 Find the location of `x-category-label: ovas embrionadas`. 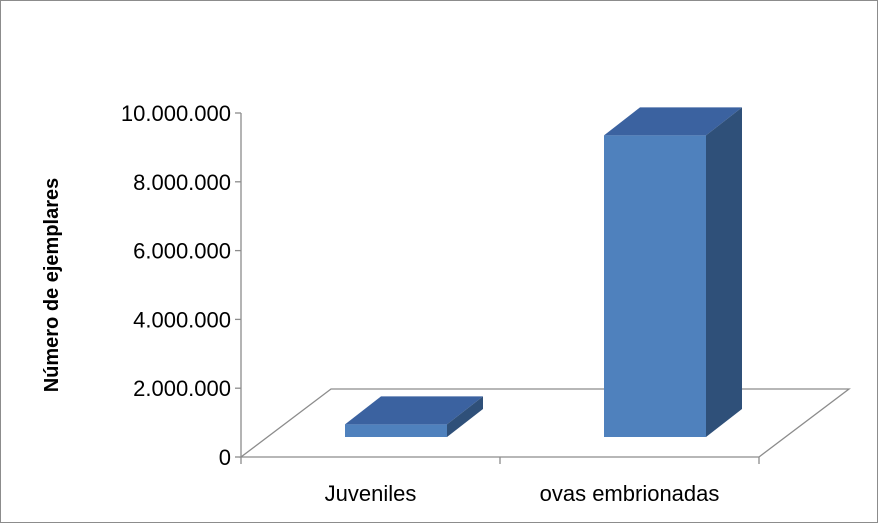

x-category-label: ovas embrionadas is located at coordinates (630, 493).